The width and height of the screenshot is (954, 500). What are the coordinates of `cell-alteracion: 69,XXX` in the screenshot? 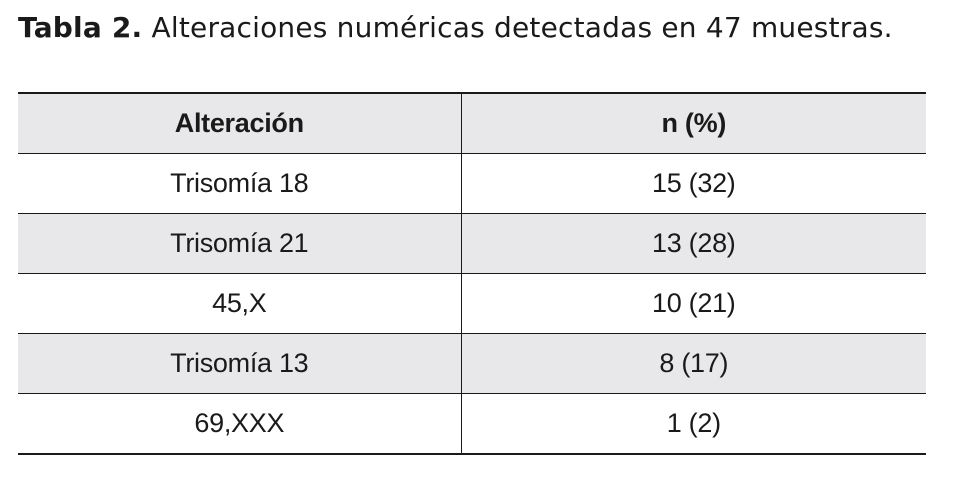 It's located at (240, 424).